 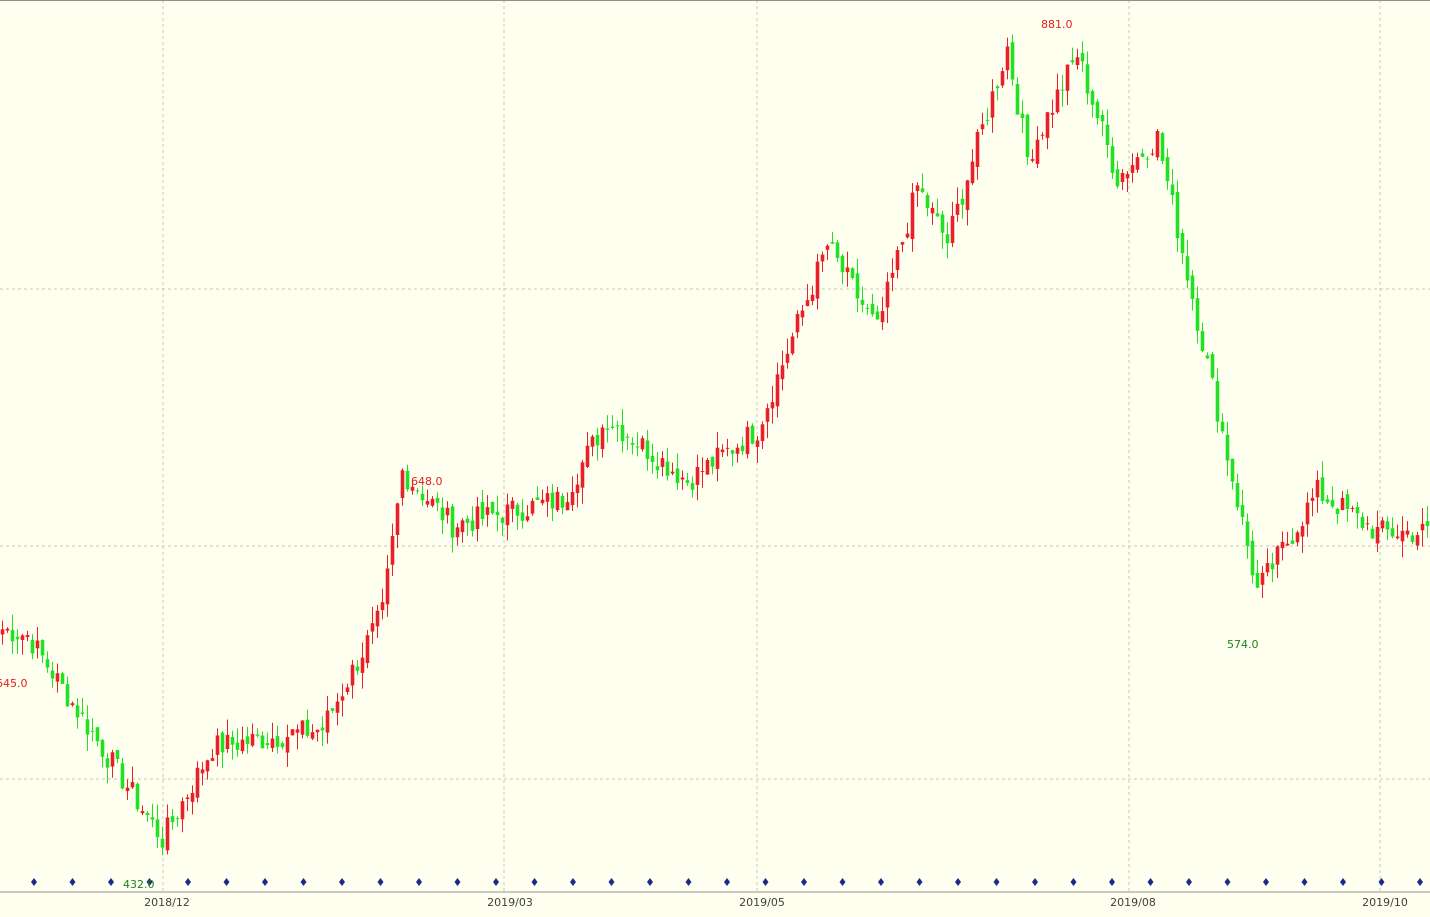 What do you see at coordinates (510, 902) in the screenshot?
I see `x-tick-label: 2019/03` at bounding box center [510, 902].